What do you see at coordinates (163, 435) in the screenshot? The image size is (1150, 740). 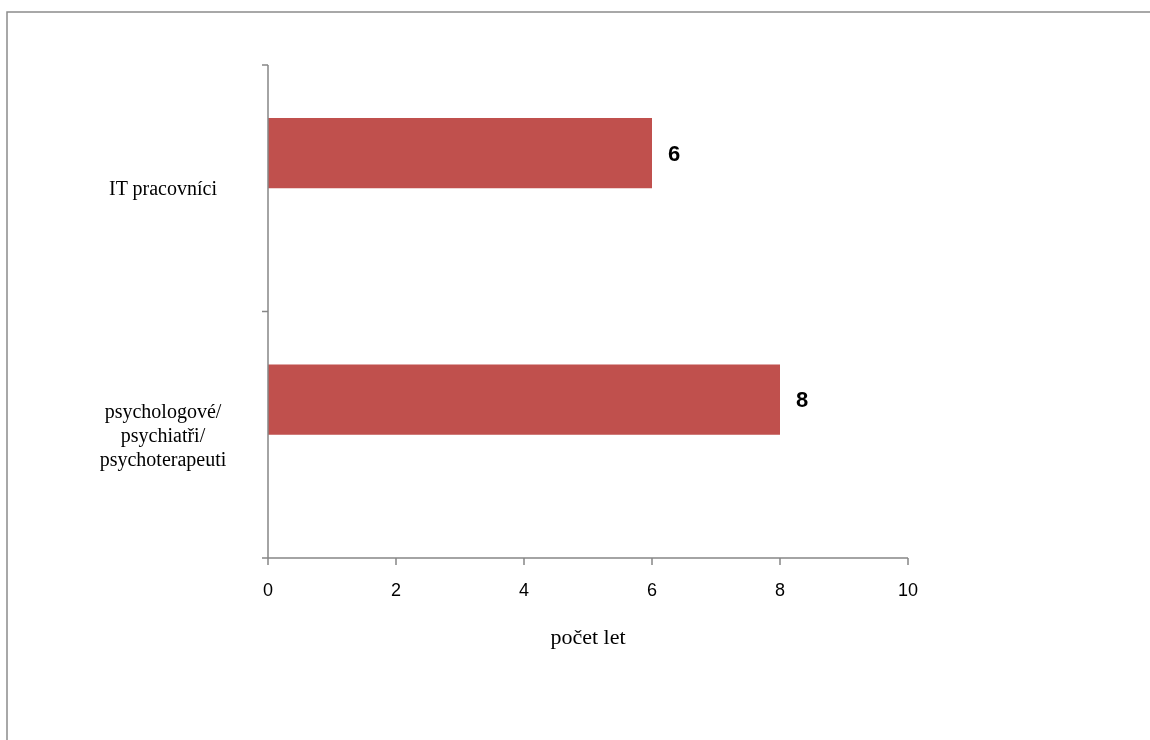 I see `y-tick-label: psychologové/ psychiatři/ psychoterapeuti` at bounding box center [163, 435].